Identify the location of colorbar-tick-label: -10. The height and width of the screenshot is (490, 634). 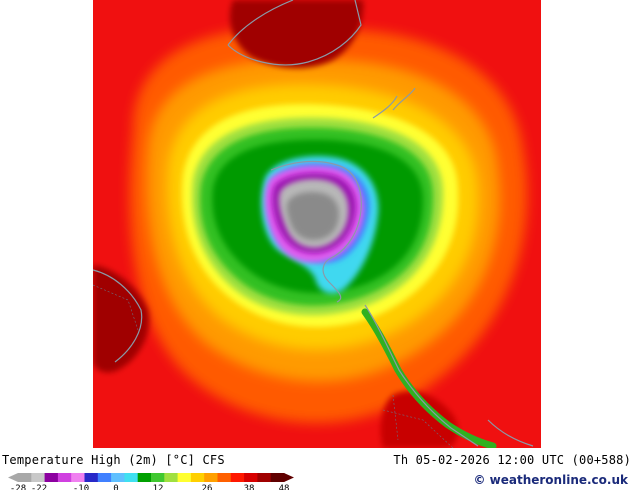
(81, 487).